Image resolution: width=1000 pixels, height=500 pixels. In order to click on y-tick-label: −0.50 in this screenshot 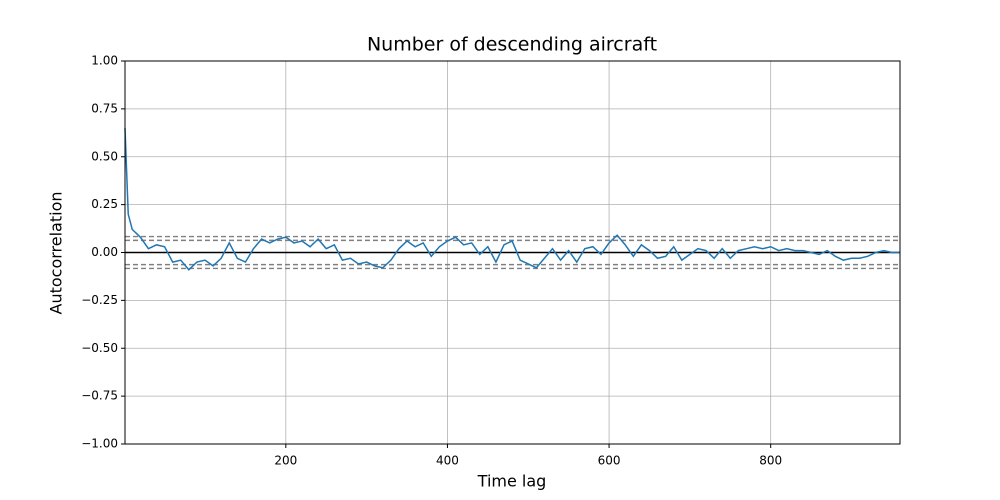, I will do `click(99, 348)`.